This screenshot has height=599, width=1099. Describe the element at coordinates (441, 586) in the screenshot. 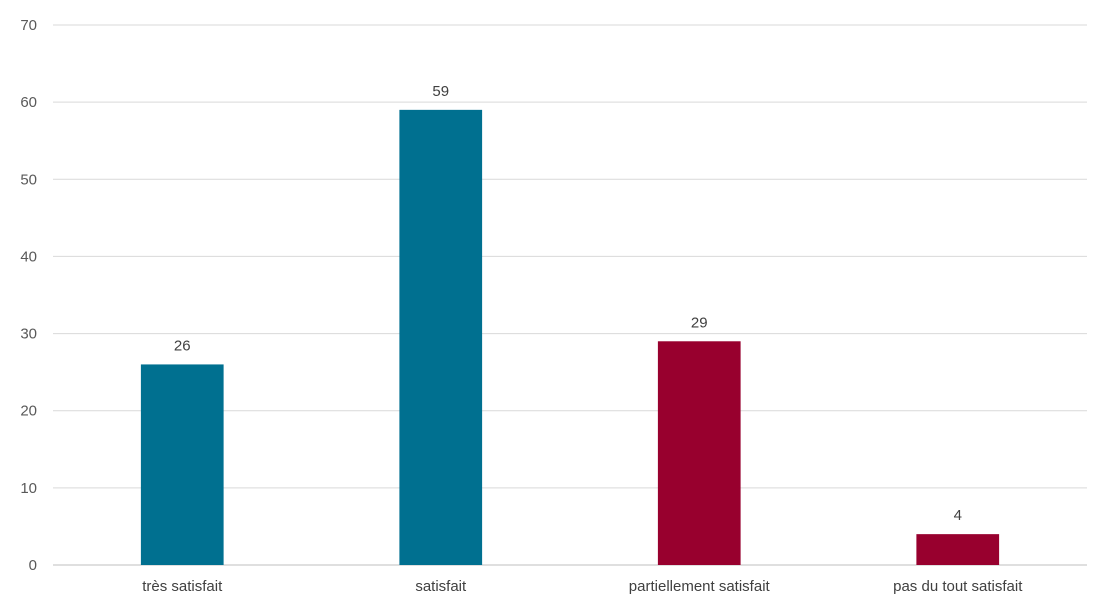

I see `category-label: satisfait` at that location.